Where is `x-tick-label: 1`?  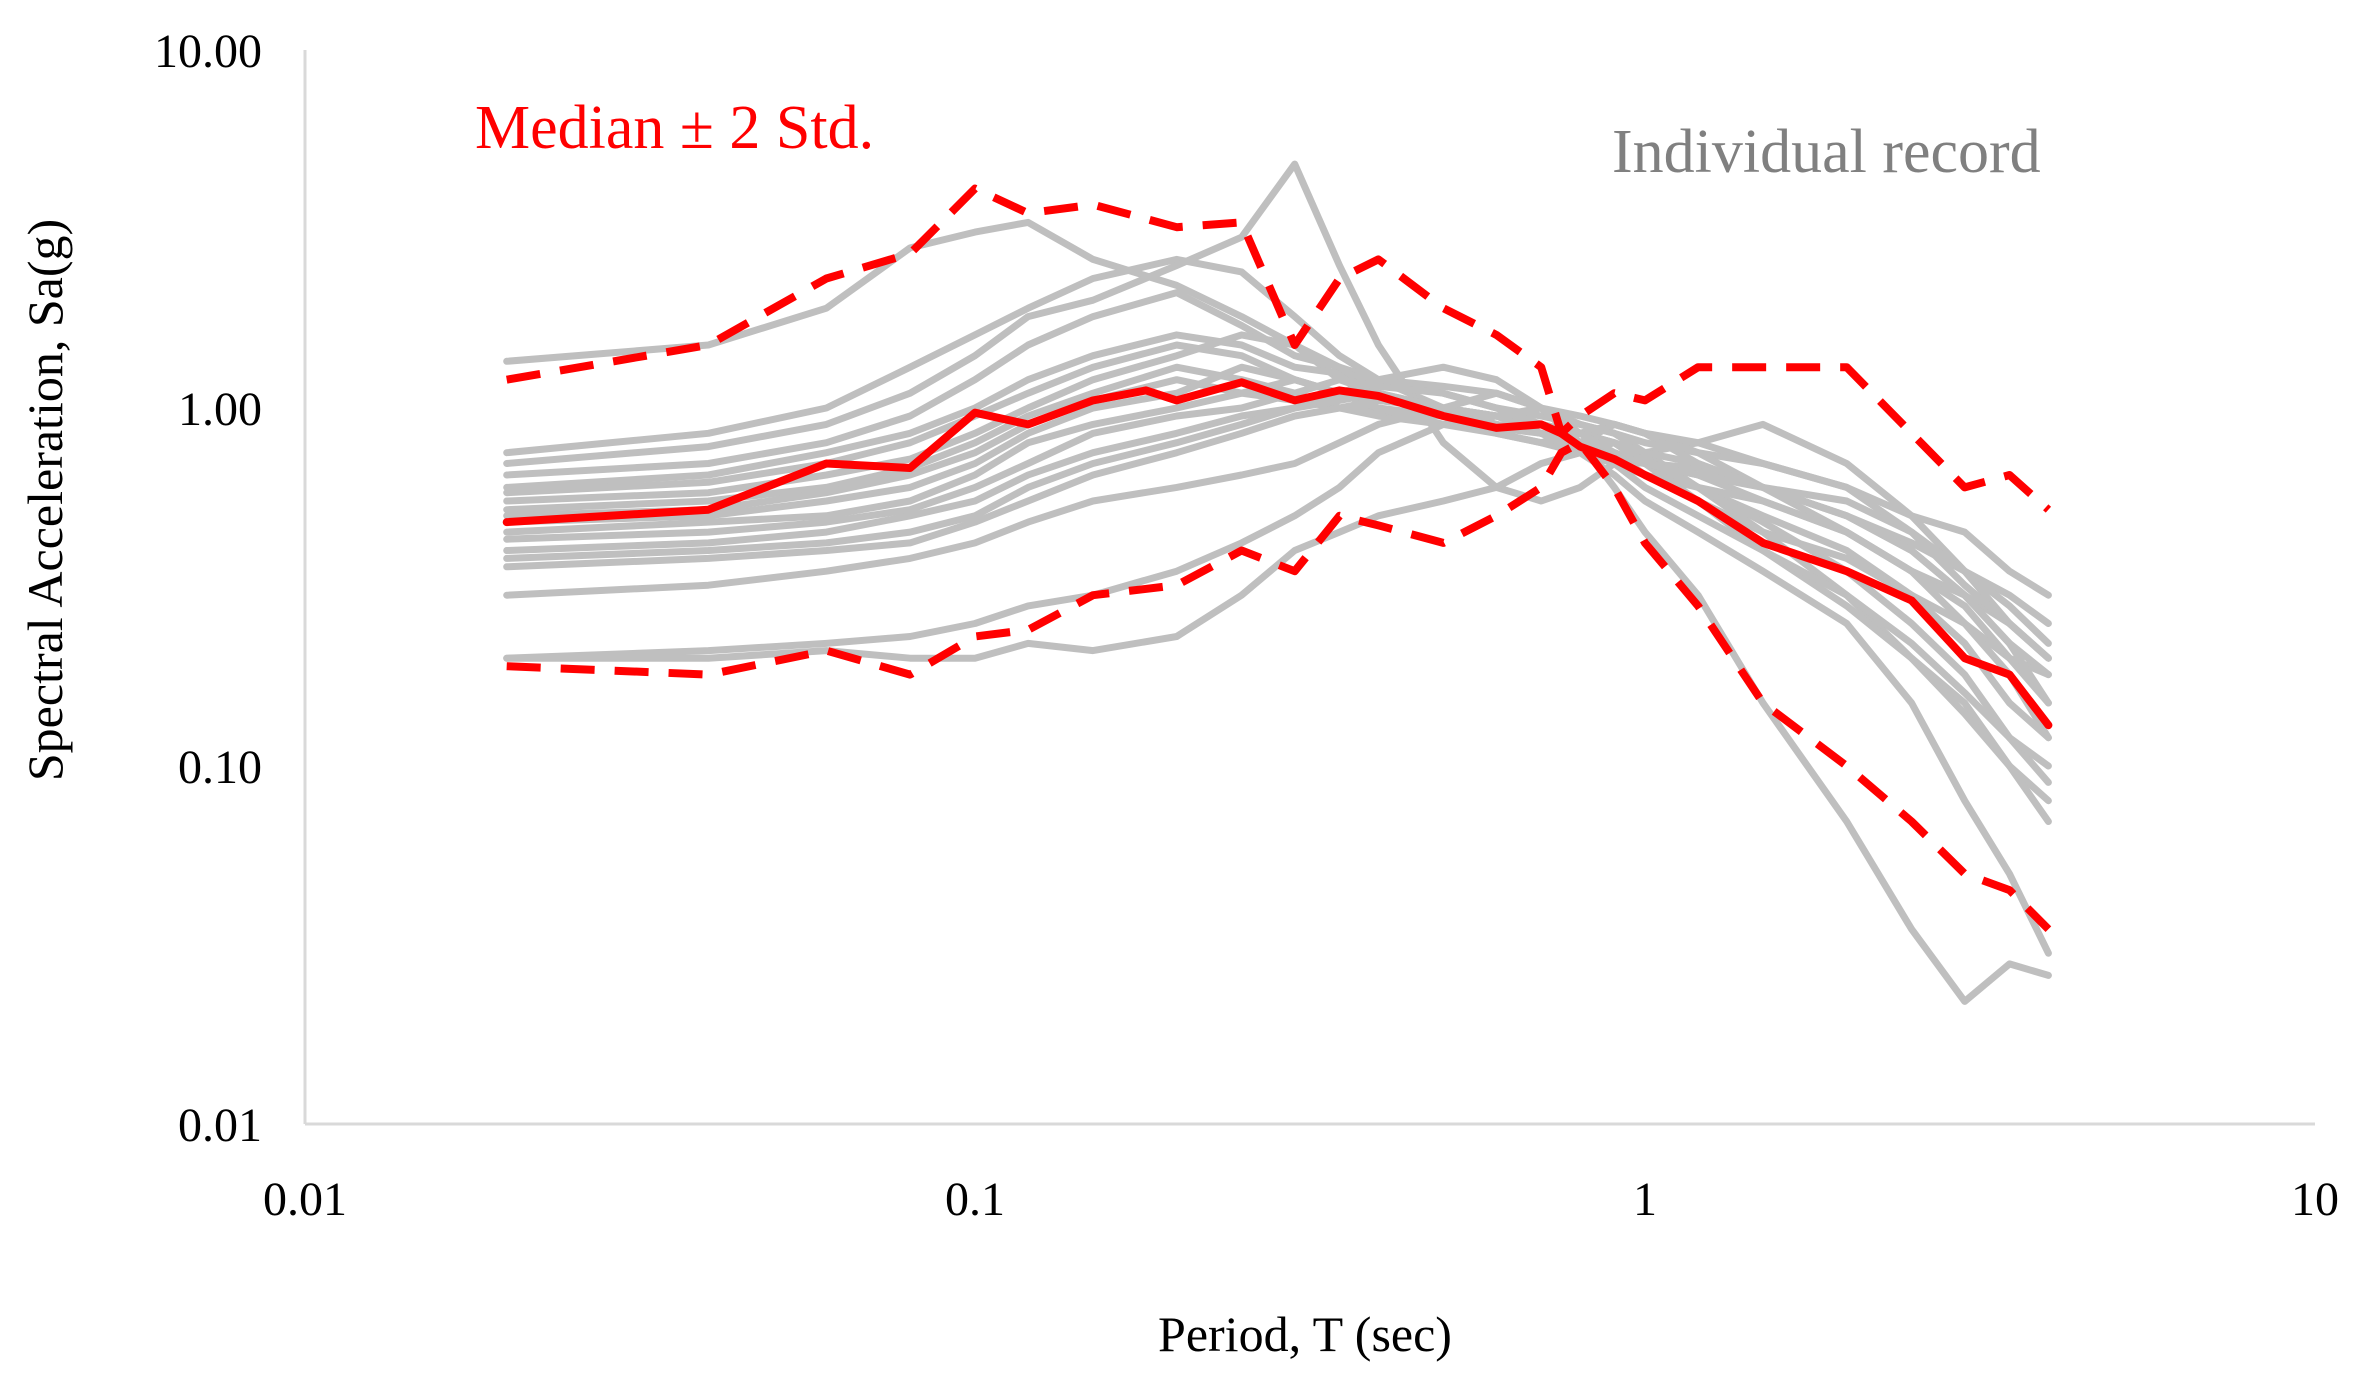 x-tick-label: 1 is located at coordinates (1645, 1199).